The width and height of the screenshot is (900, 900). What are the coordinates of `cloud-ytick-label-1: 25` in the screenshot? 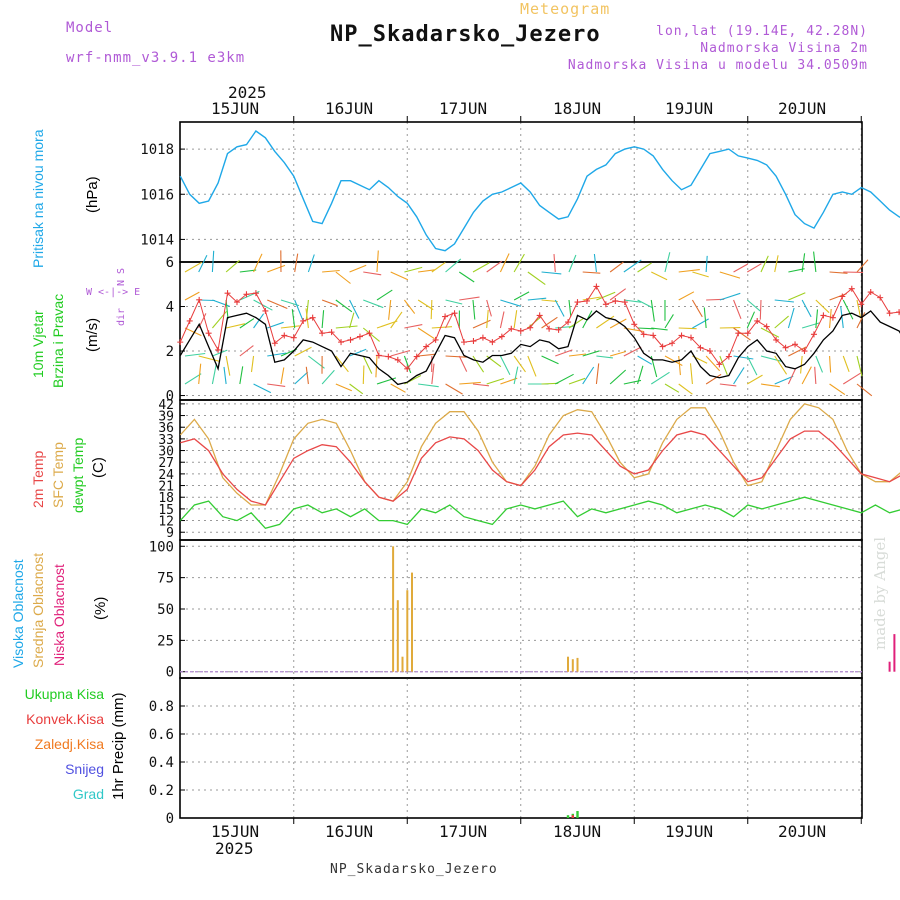 It's located at (165, 641).